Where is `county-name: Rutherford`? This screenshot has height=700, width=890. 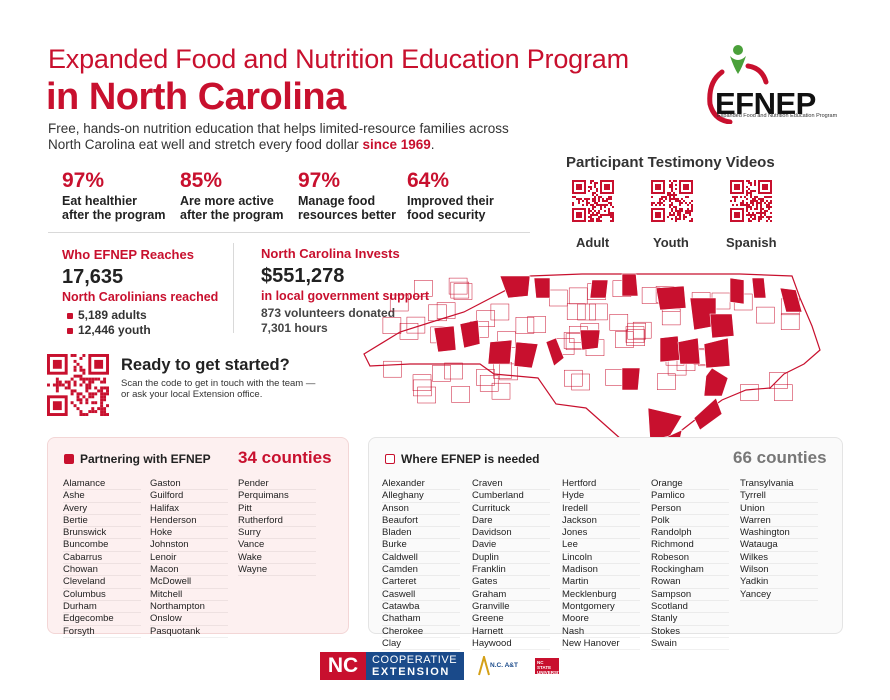 county-name: Rutherford is located at coordinates (277, 521).